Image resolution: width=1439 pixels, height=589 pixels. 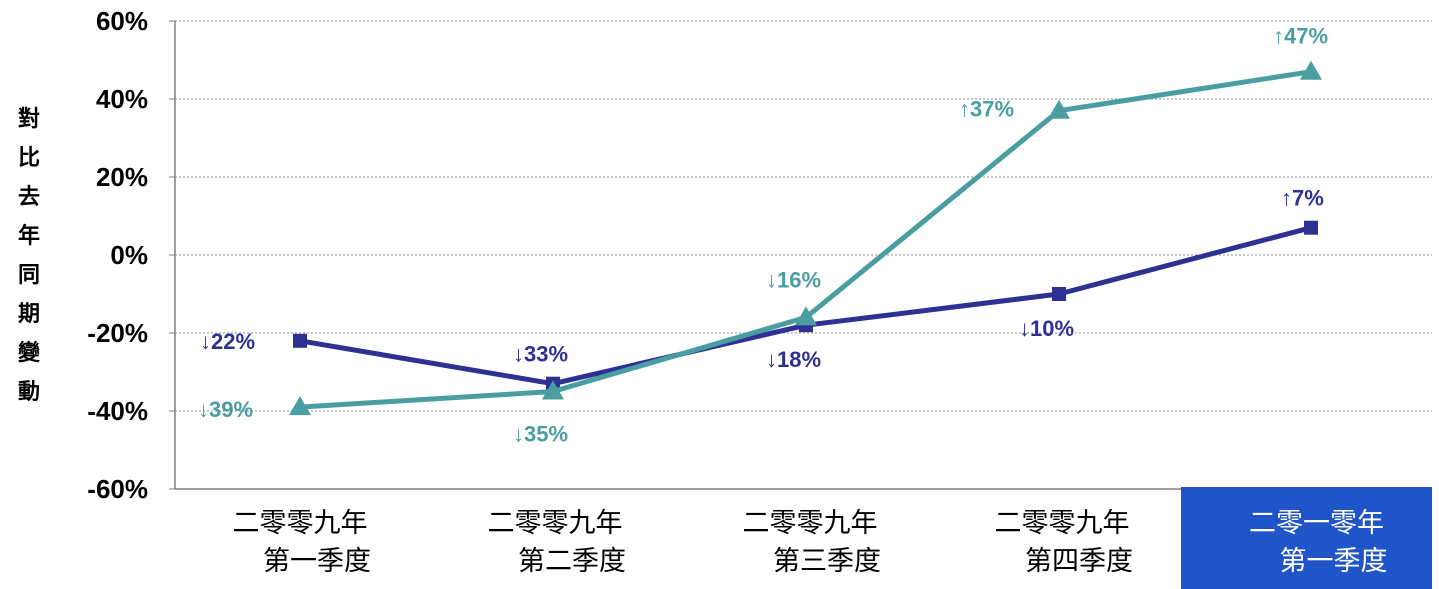 I want to click on y-axis-label-char: 對, so click(x=28, y=119).